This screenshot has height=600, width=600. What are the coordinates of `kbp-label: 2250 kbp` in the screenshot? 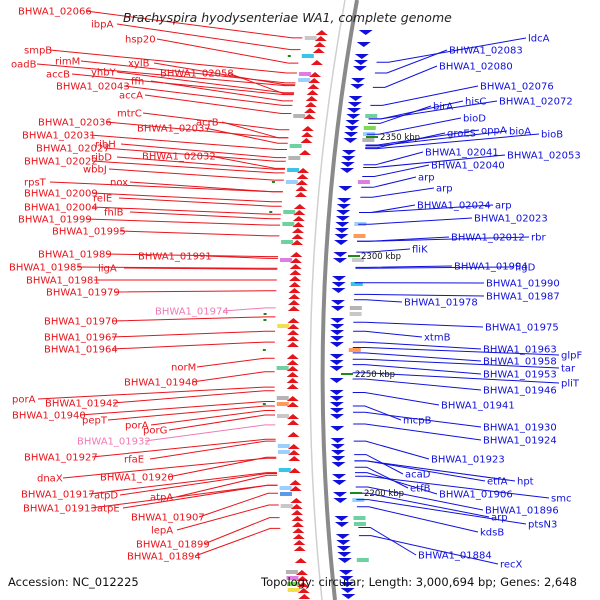 It's located at (375, 375).